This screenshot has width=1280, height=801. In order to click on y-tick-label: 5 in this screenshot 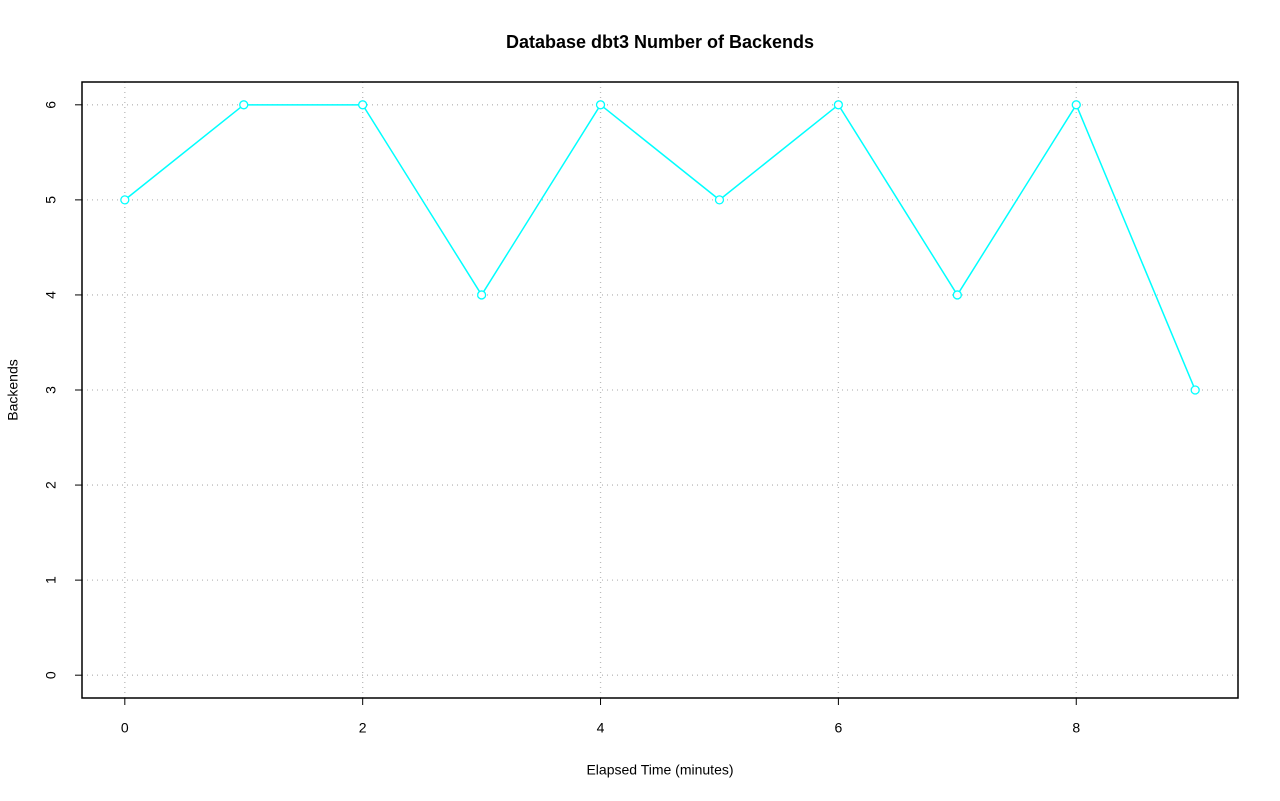, I will do `click(51, 200)`.